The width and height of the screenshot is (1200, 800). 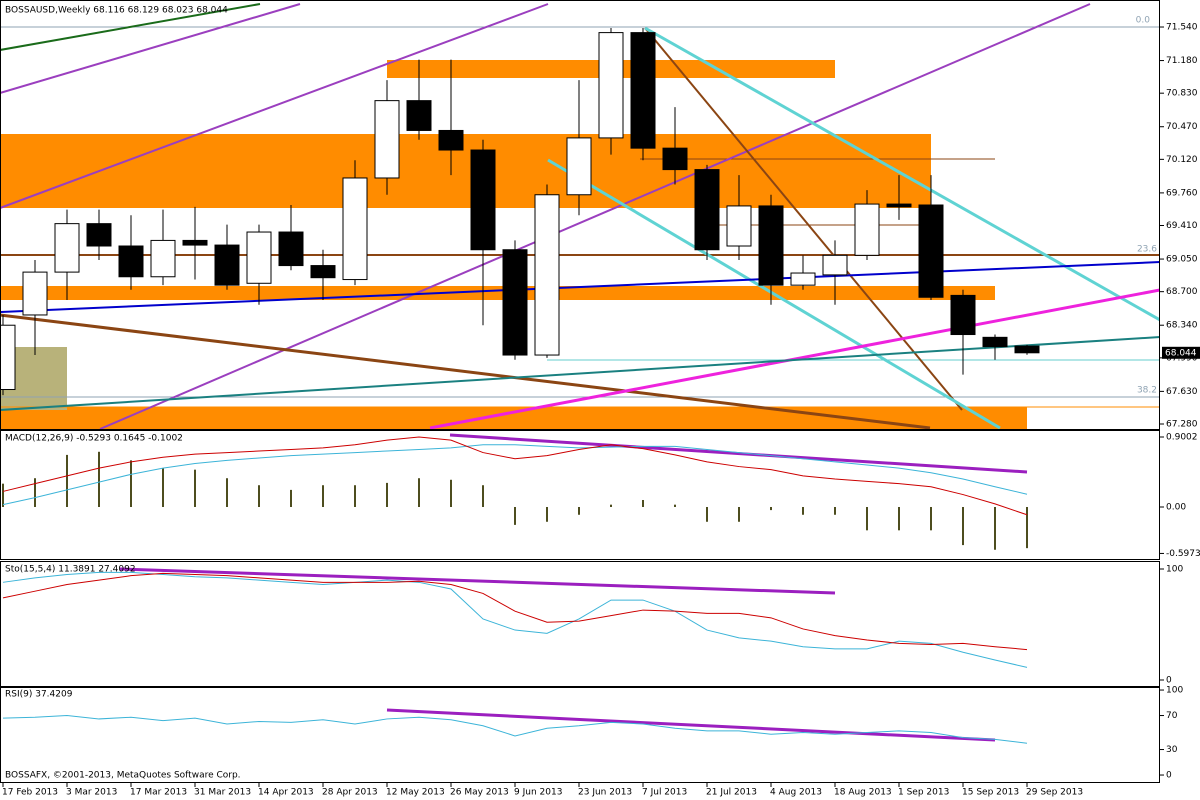 I want to click on x-tick-label: 21 Jul 2013, so click(x=731, y=793).